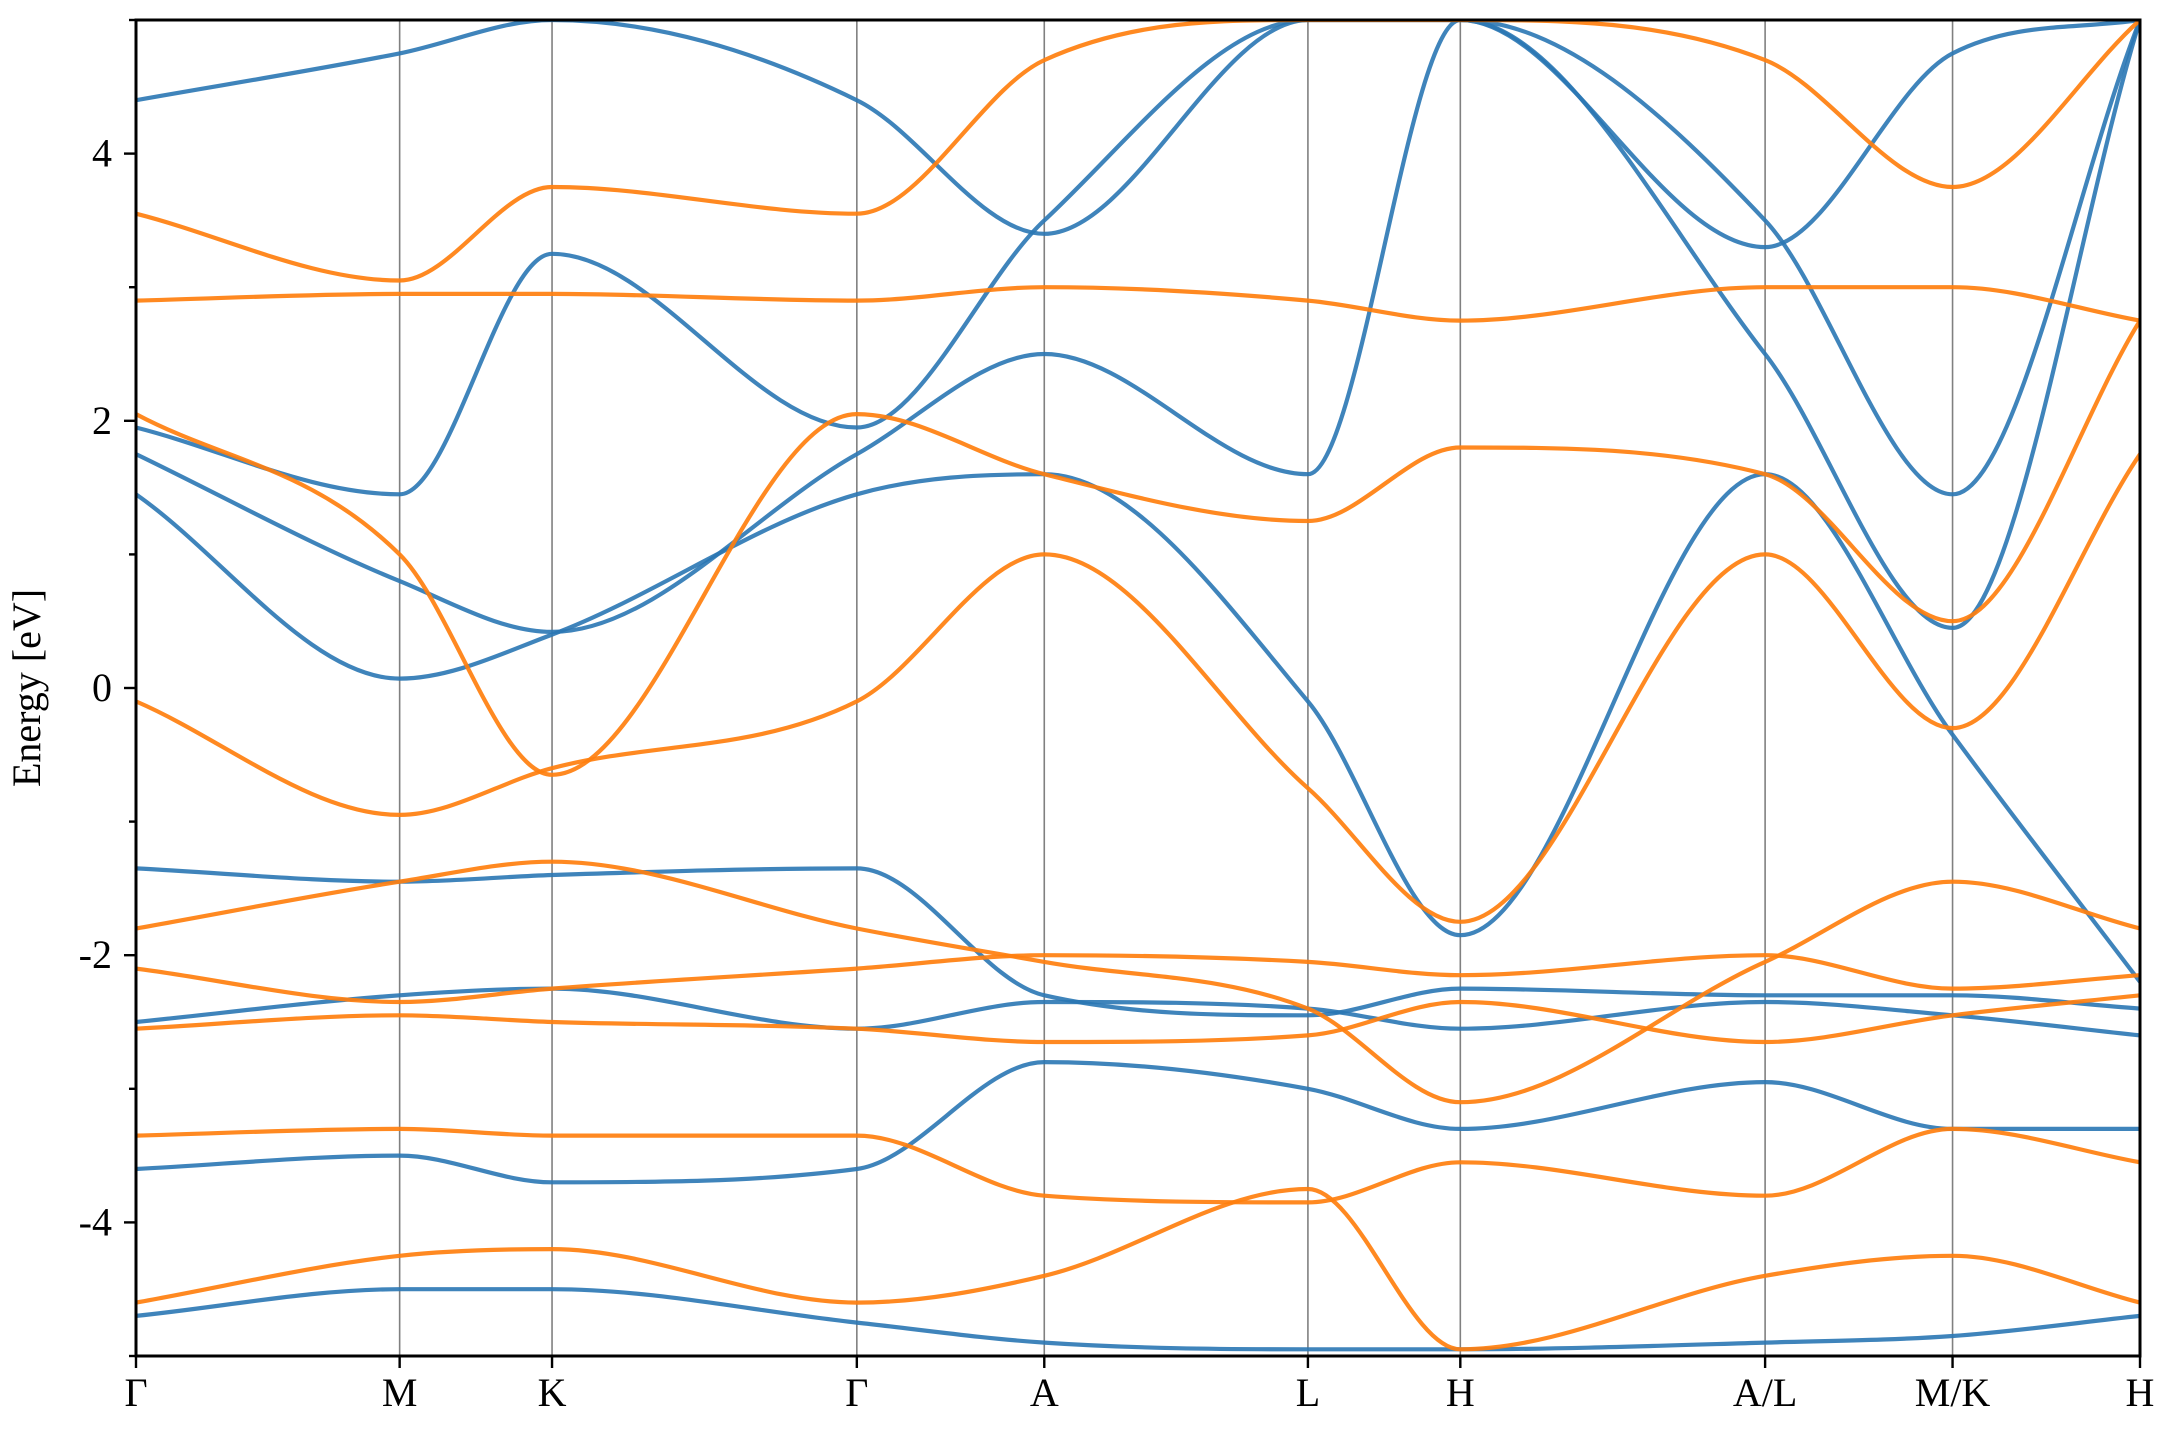  I want to click on x-tick-label: K, so click(552, 1392).